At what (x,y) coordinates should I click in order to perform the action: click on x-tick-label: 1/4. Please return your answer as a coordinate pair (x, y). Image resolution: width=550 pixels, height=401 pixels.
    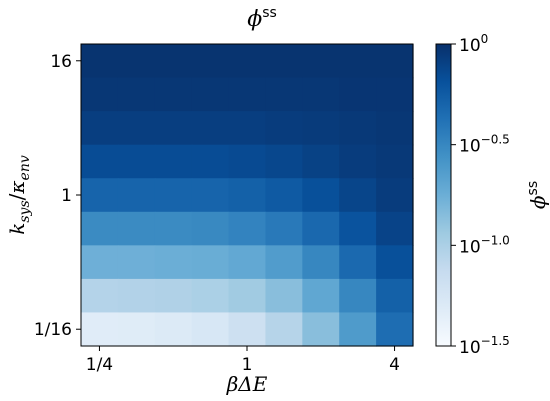
    Looking at the image, I should click on (99, 365).